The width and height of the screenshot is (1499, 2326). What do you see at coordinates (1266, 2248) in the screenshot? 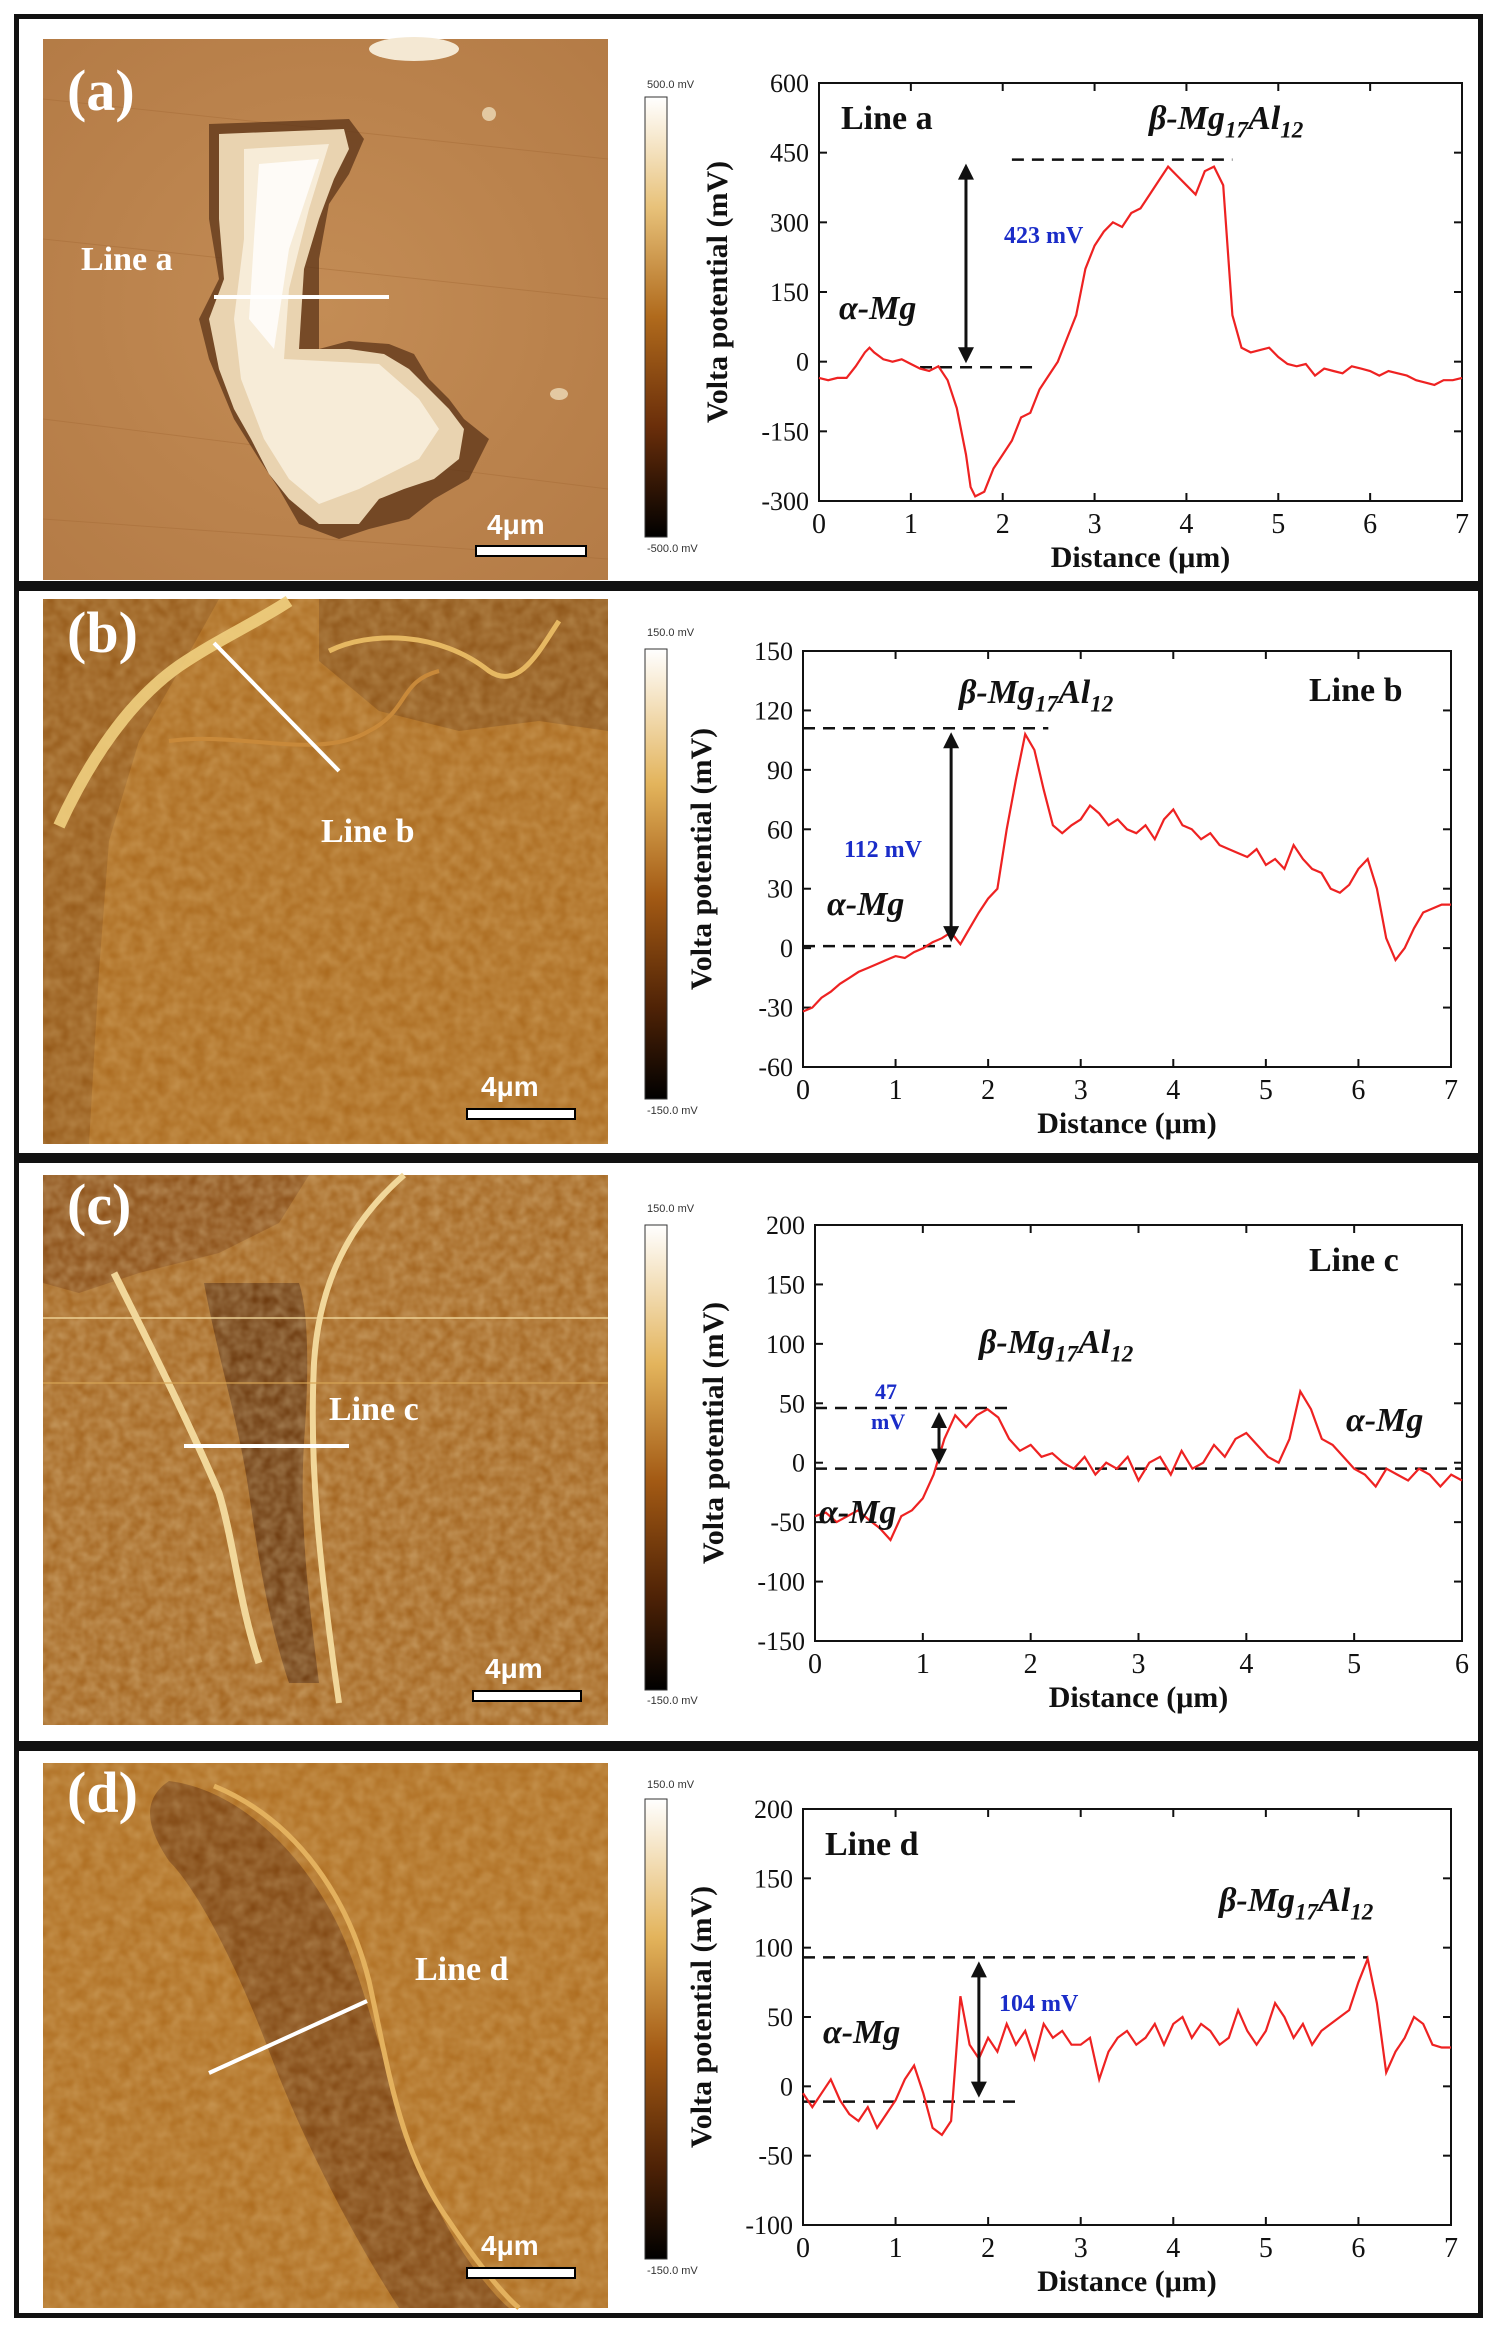
I see `x-tick-label-d: 5` at bounding box center [1266, 2248].